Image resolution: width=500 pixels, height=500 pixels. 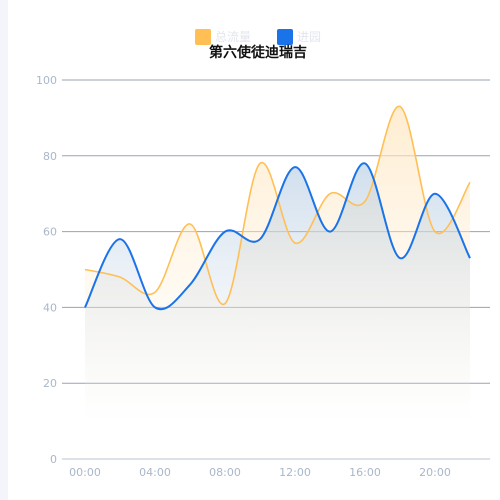 I want to click on legend-swatch-entry, so click(x=285, y=37).